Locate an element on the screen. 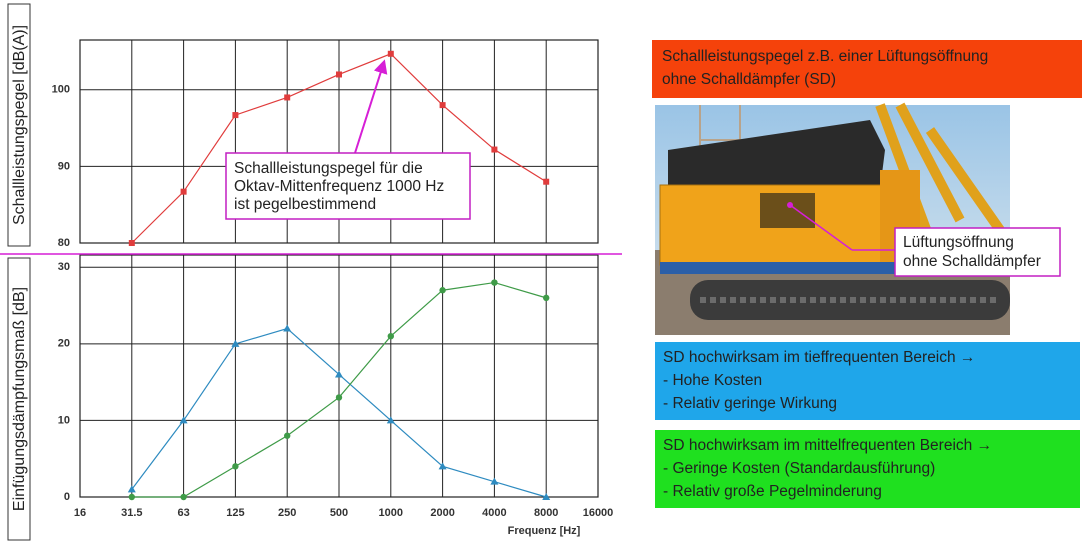  box-text: - Relativ große Pegelminderung is located at coordinates (772, 491).